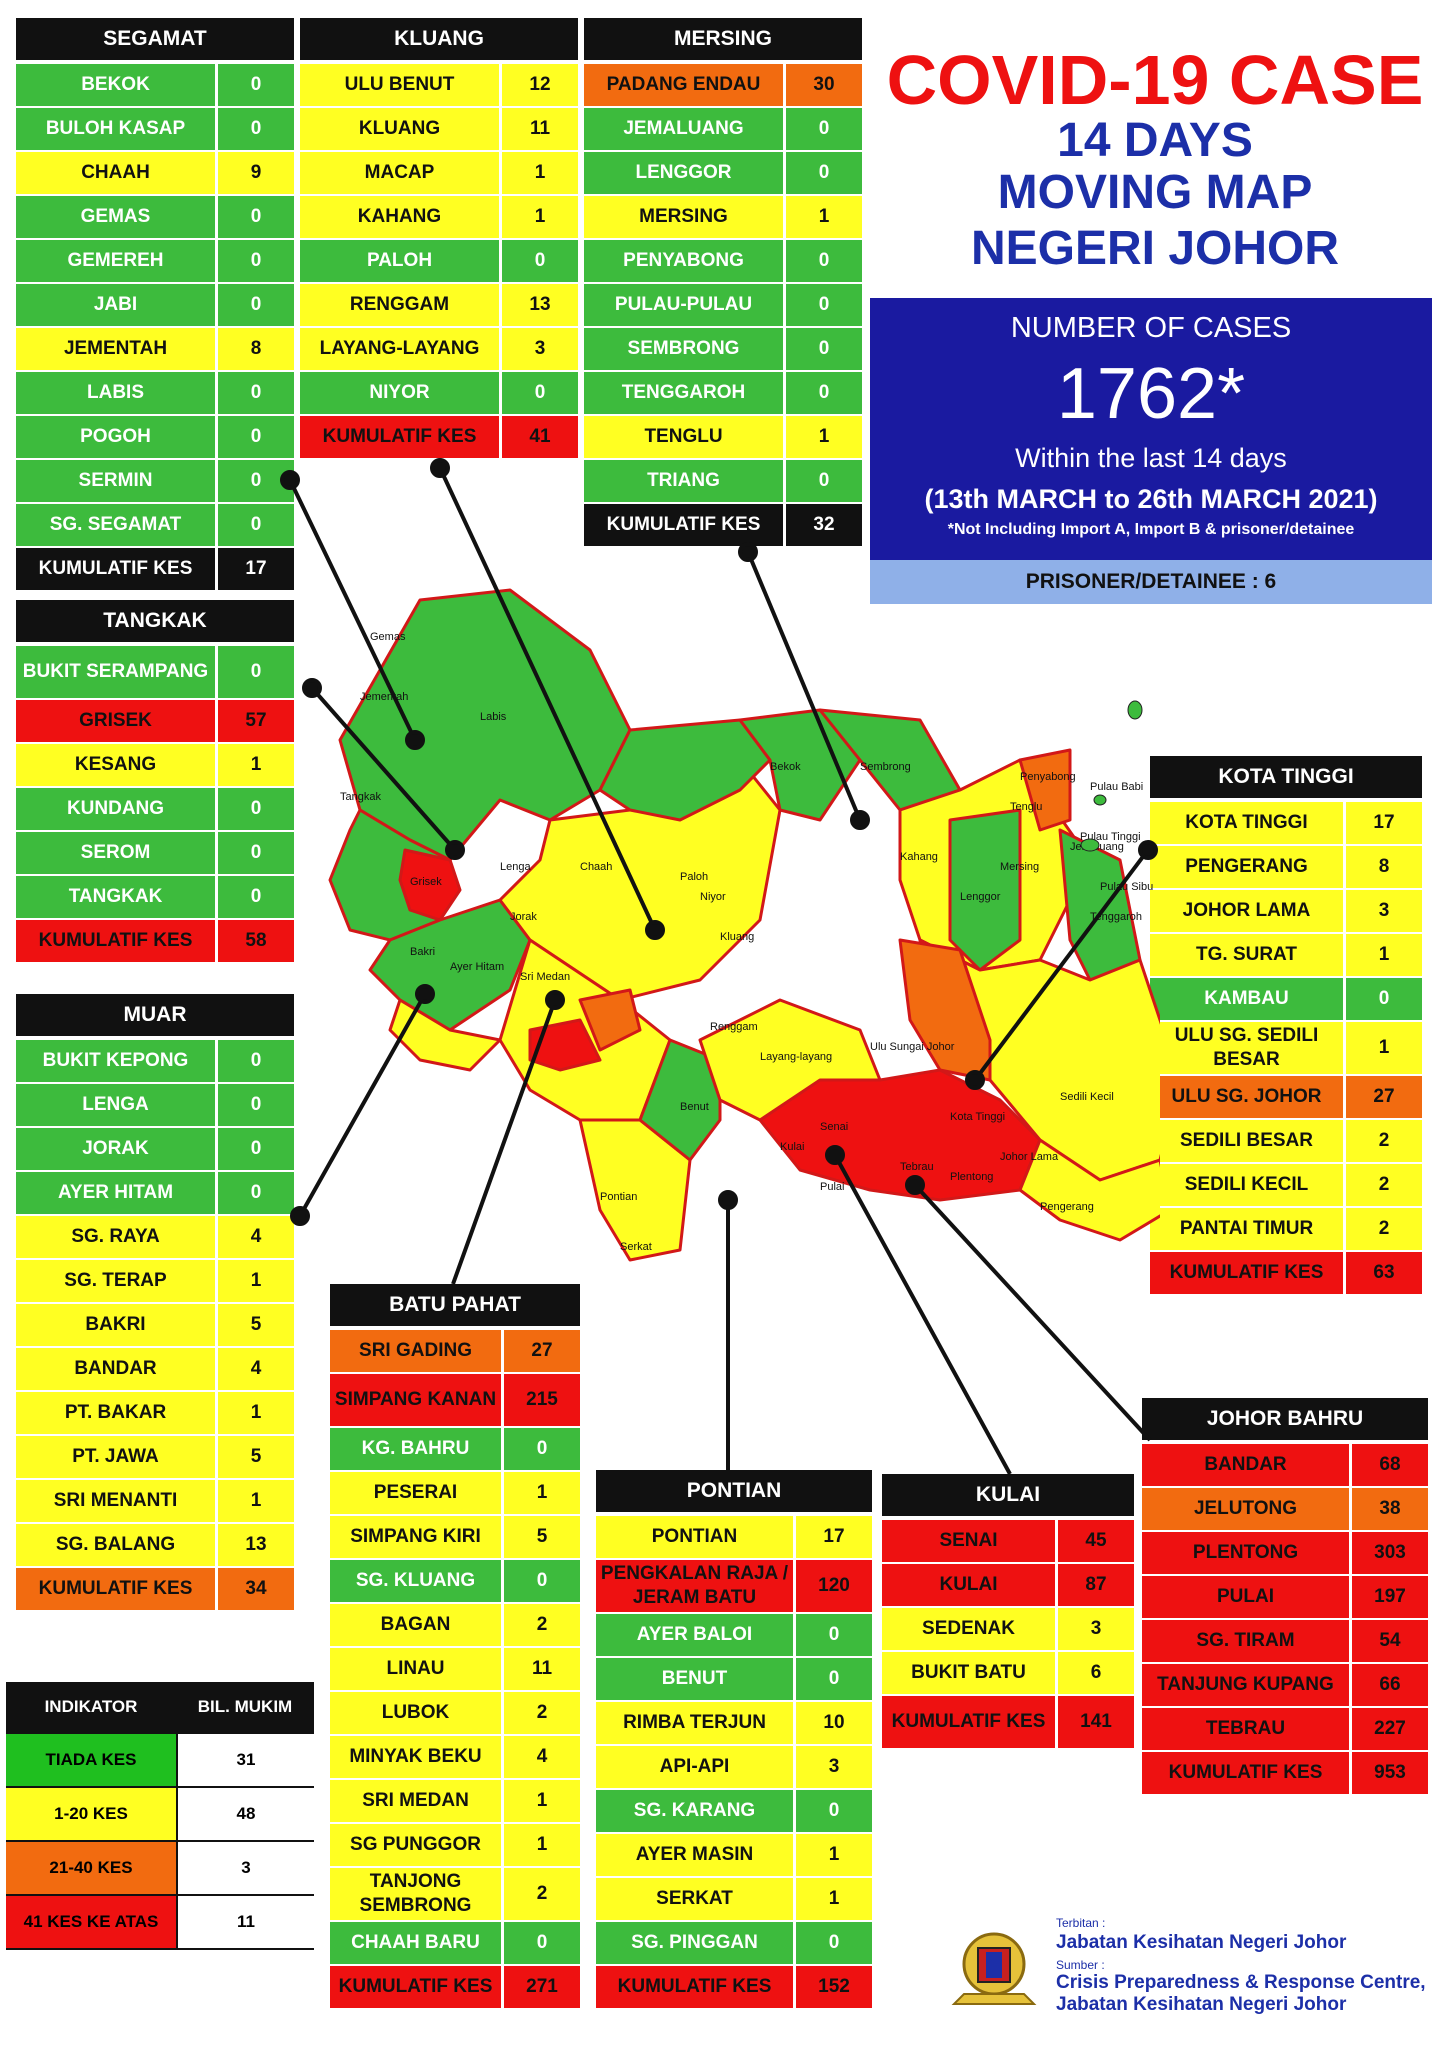  What do you see at coordinates (523, 917) in the screenshot?
I see `map-label-jorak: Jorak` at bounding box center [523, 917].